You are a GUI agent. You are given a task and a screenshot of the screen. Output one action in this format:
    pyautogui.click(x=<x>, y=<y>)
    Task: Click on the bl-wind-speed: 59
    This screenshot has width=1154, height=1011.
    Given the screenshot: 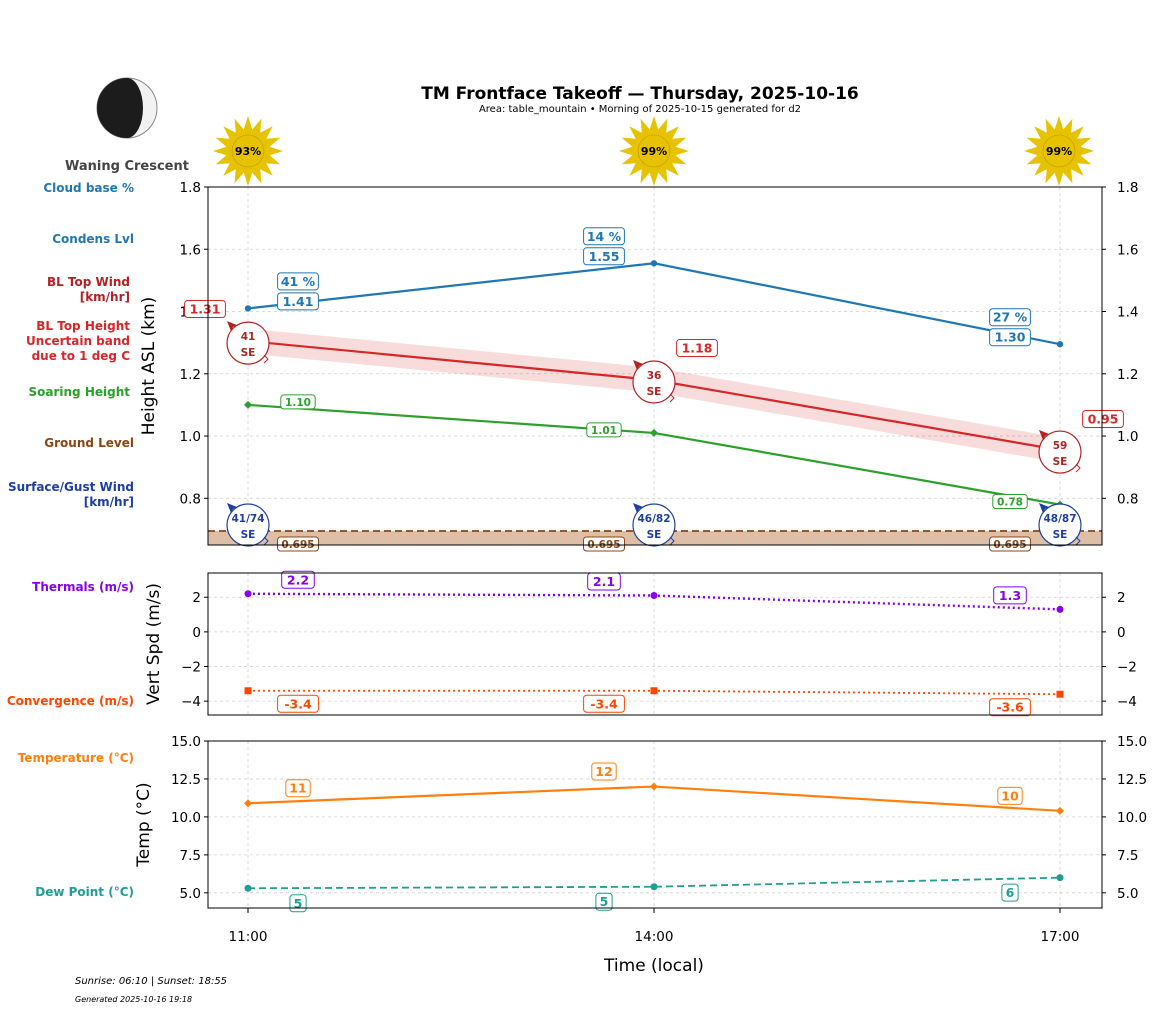 What is the action you would take?
    pyautogui.click(x=1060, y=446)
    